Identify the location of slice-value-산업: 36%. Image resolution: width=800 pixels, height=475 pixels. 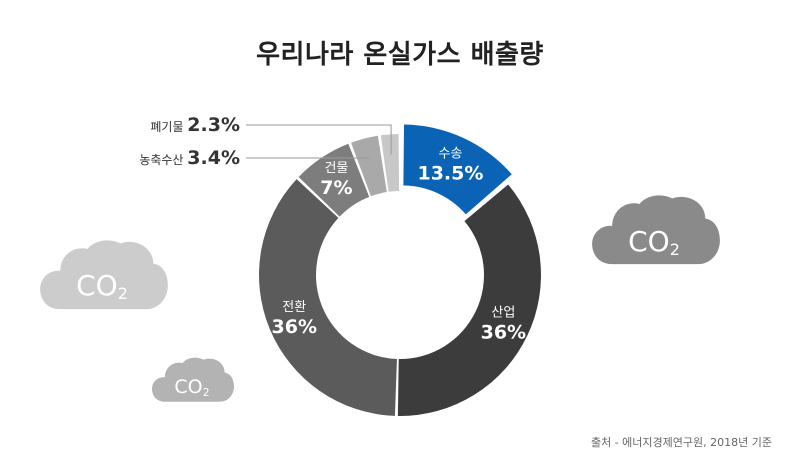
(503, 332).